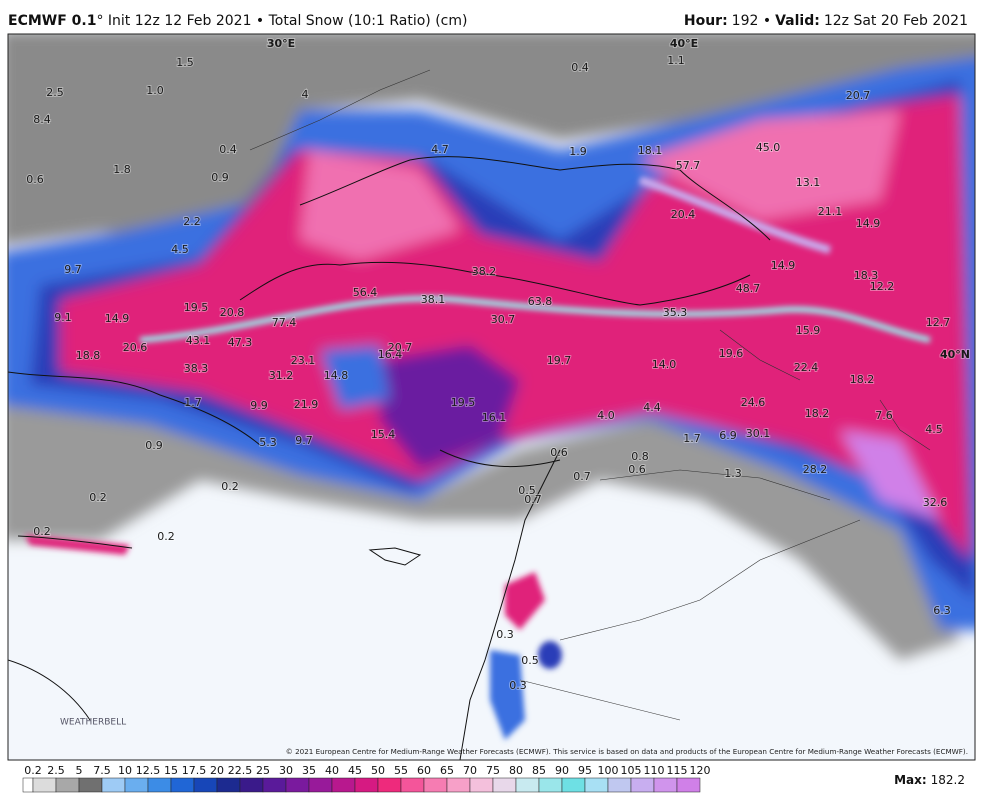  I want to click on map-value-label: 20.8, so click(232, 312).